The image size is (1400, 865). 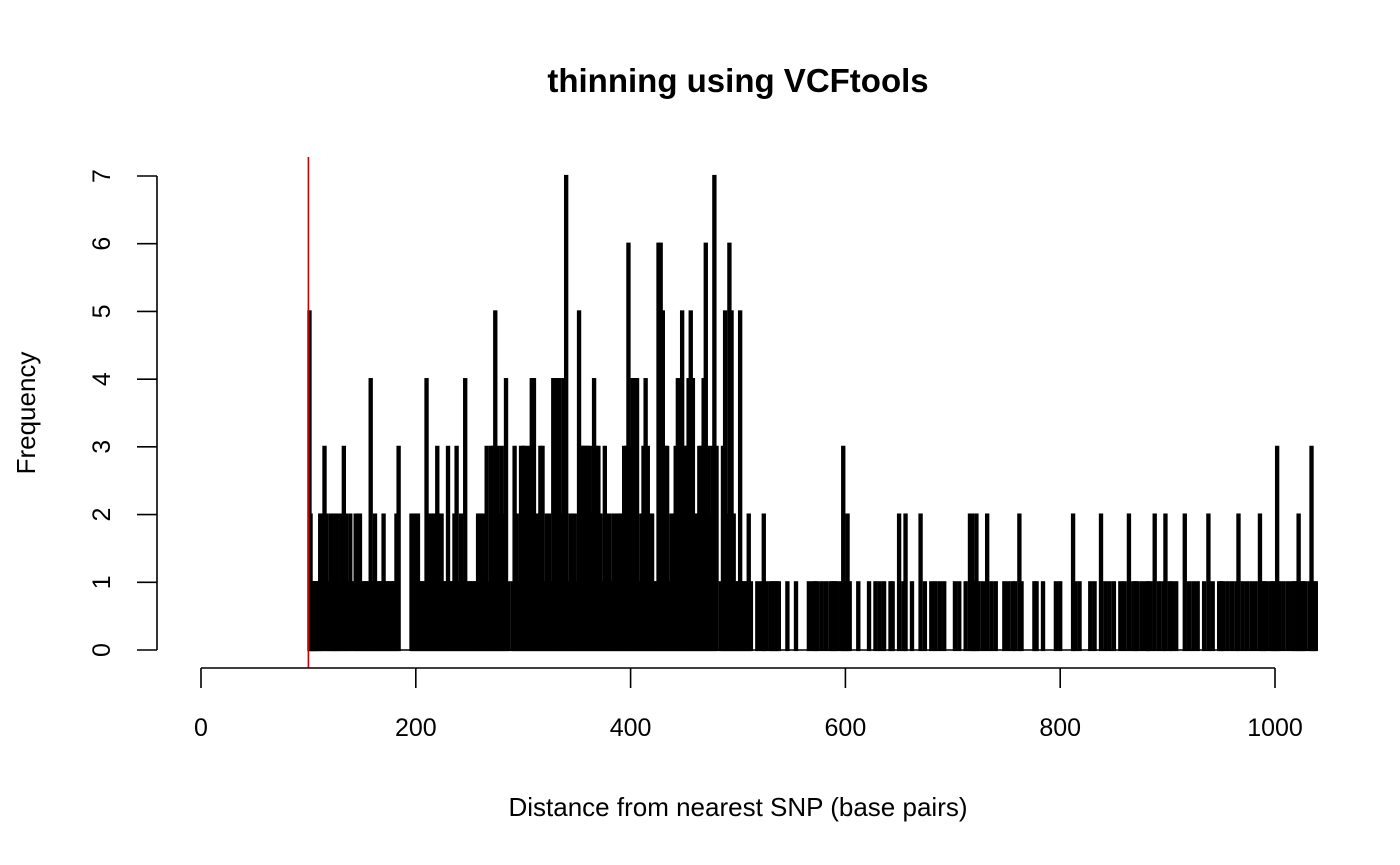 I want to click on x-tick-label: 0, so click(x=201, y=728).